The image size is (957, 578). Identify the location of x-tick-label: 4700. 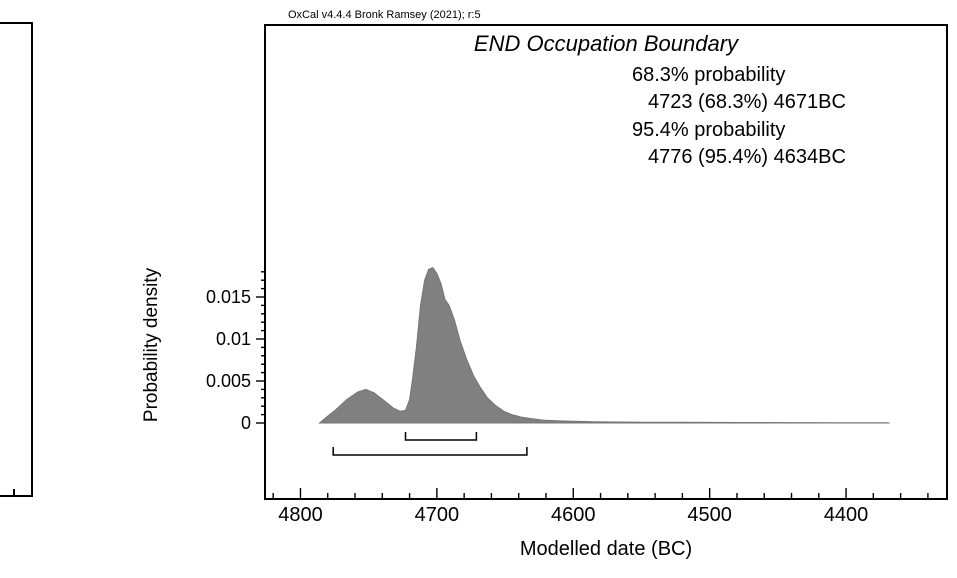
(437, 515).